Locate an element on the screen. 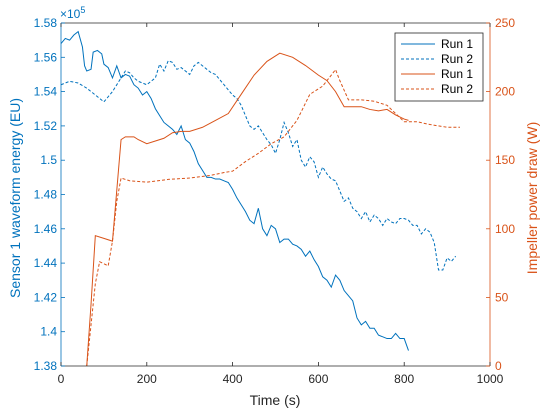 This screenshot has height=413, width=550. right-tick-label: 0 is located at coordinates (498, 366).